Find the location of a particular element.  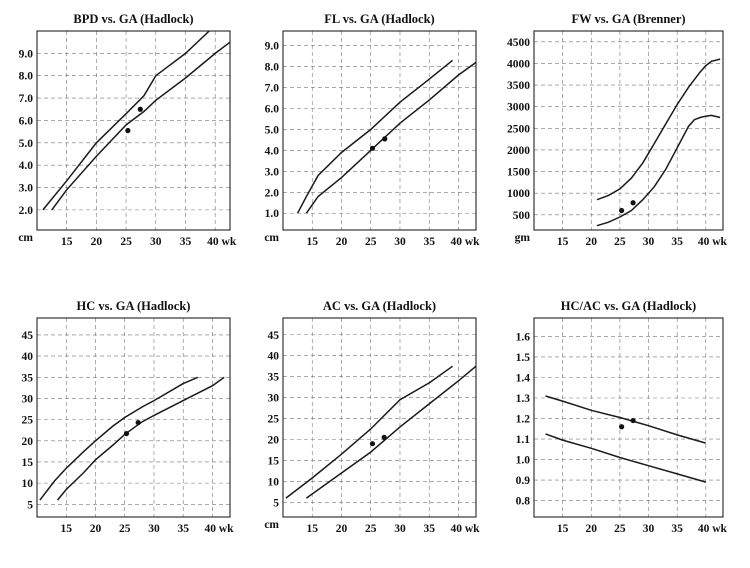

hc-plot-frame is located at coordinates (133, 417).